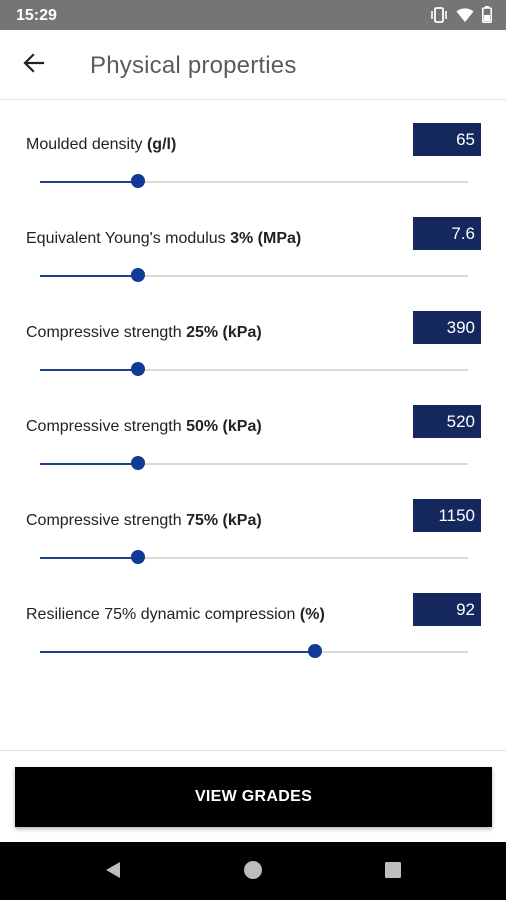 The width and height of the screenshot is (506, 900). Describe the element at coordinates (253, 452) in the screenshot. I see `property-compressive-strength-50: Compressive strength 50% (kPa) 520` at that location.